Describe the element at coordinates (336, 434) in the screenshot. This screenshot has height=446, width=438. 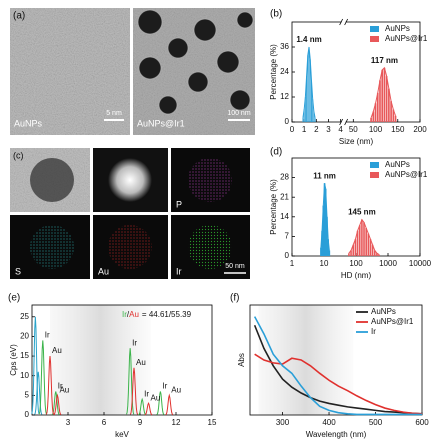
I see `x-axis-label: Wavelength (nm)` at that location.